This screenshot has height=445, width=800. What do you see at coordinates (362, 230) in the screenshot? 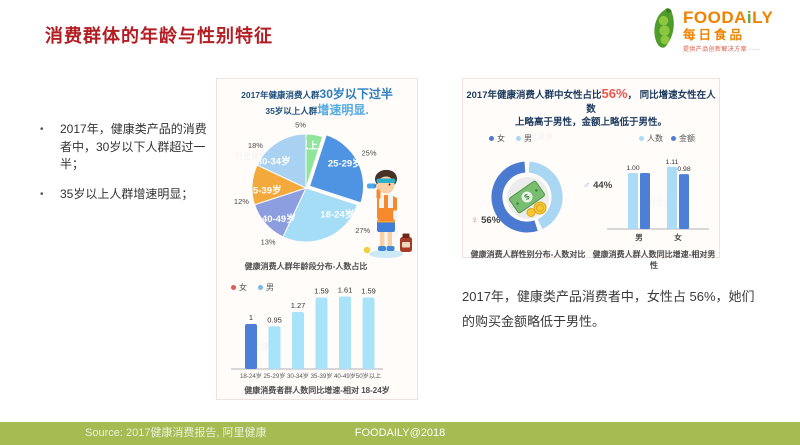
I see `svg-text: 27%` at bounding box center [362, 230].